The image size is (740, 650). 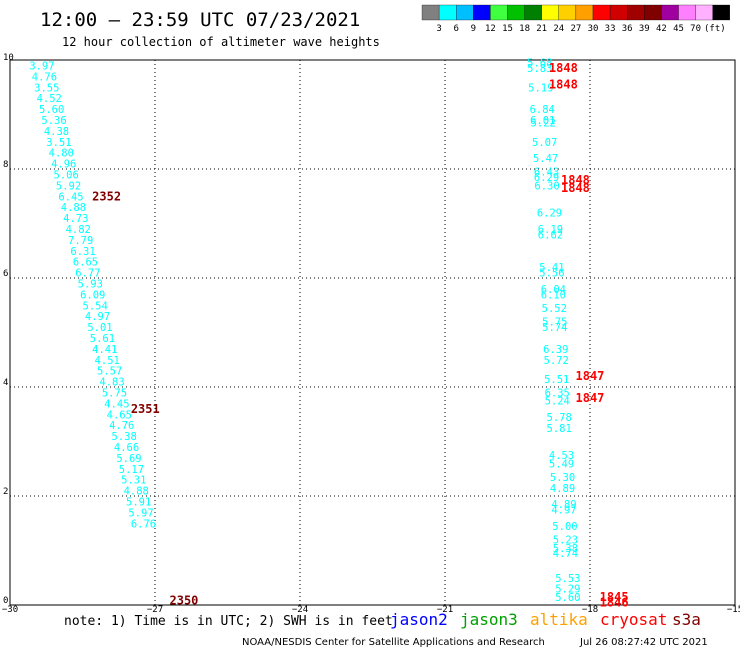 I want to click on swh-value: 6.76, so click(x=143, y=524).